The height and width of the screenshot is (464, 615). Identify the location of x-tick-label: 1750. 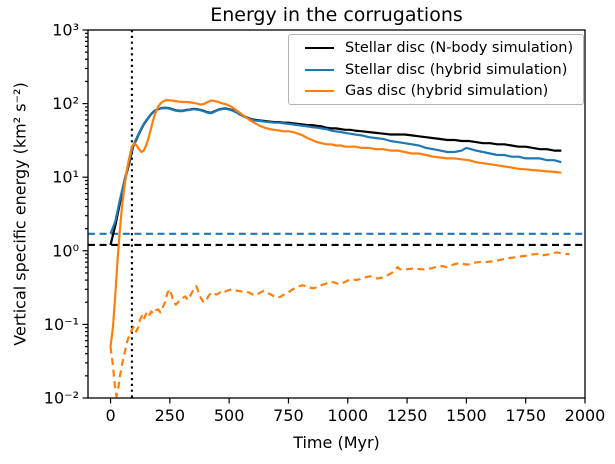
(525, 415).